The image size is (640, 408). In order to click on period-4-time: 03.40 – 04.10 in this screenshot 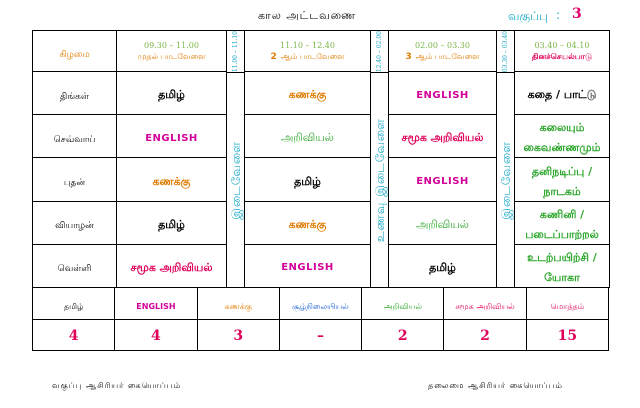, I will do `click(562, 45)`.